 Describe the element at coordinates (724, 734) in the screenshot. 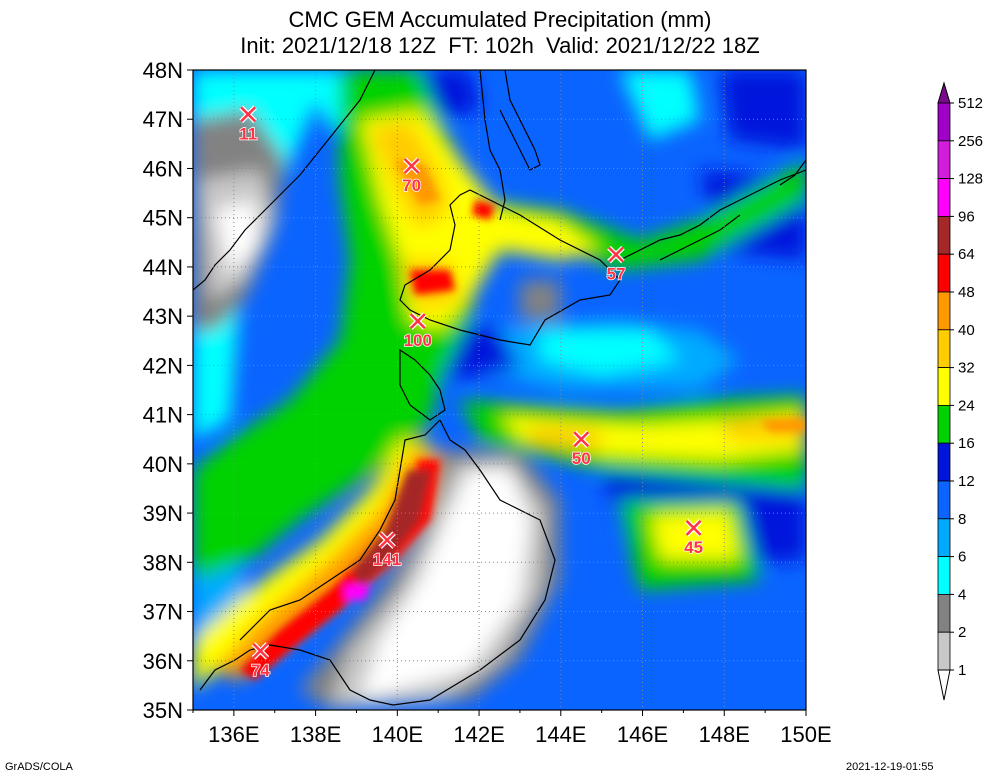

I see `lon-label: 148E` at that location.